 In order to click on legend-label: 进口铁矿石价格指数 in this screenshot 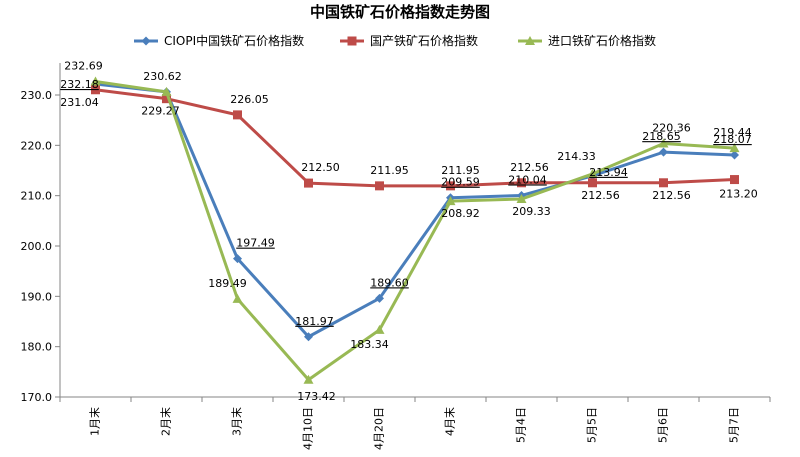, I will do `click(602, 40)`.